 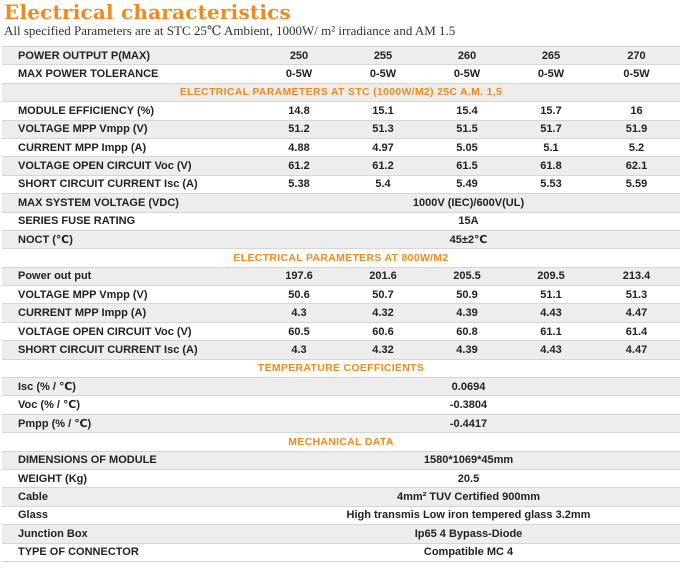 What do you see at coordinates (467, 129) in the screenshot?
I see `row-value: 51.5` at bounding box center [467, 129].